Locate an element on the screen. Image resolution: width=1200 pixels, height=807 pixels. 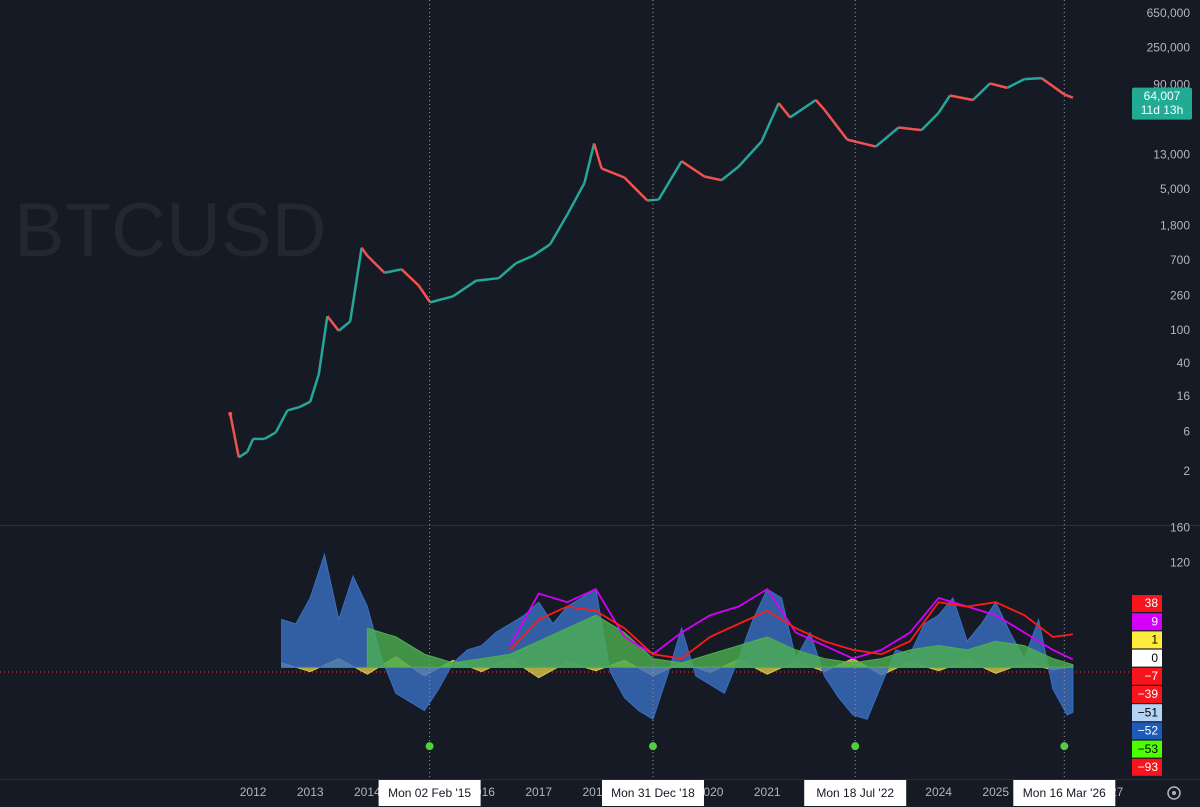
last-price-label: 64,007 is located at coordinates (1162, 96).